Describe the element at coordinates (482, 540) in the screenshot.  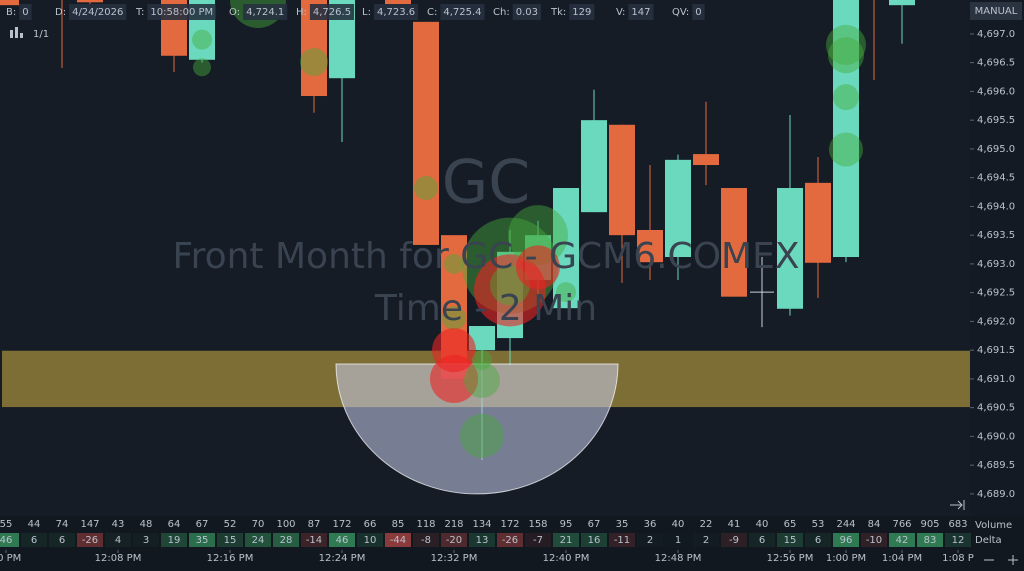
I see `delta-value: 13` at that location.